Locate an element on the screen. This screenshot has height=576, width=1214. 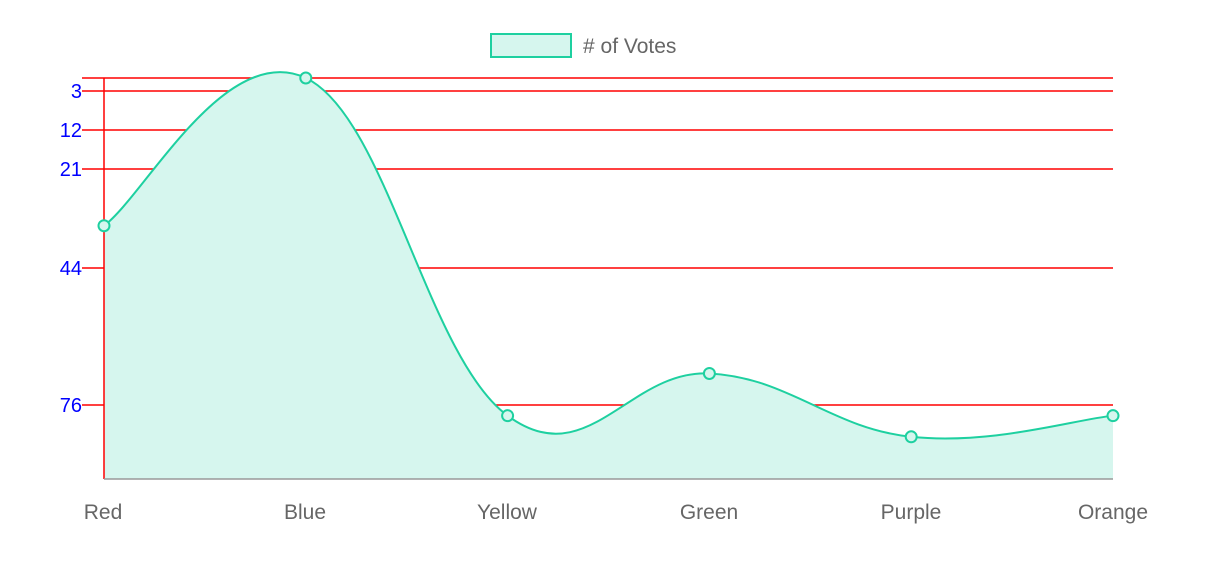
y-tick-label: 44 is located at coordinates (71, 269).